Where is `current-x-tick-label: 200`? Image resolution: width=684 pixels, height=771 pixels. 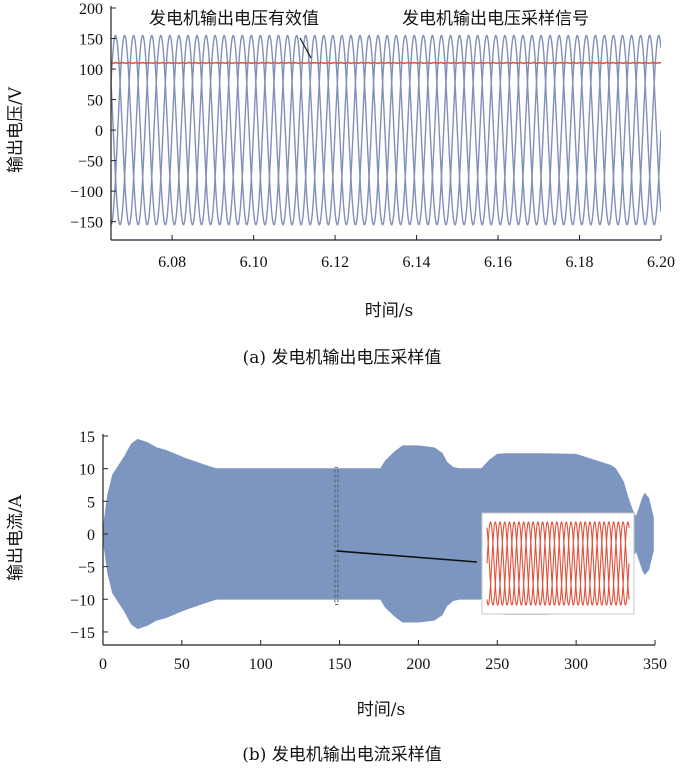
current-x-tick-label: 200 is located at coordinates (418, 664).